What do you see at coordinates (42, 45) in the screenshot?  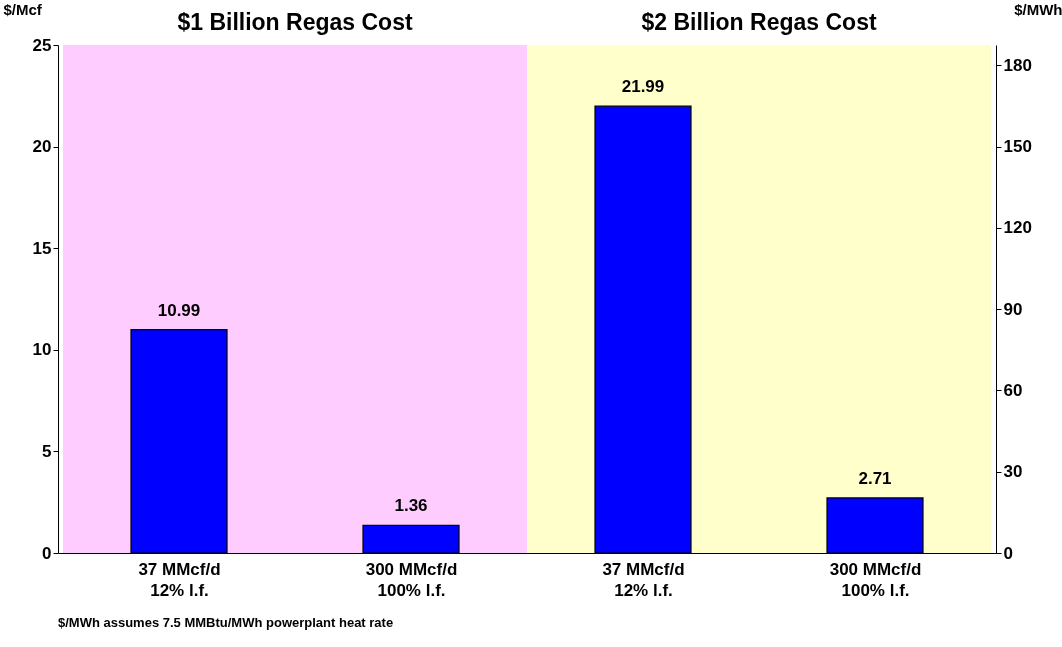 I see `y-tick-label: 25` at bounding box center [42, 45].